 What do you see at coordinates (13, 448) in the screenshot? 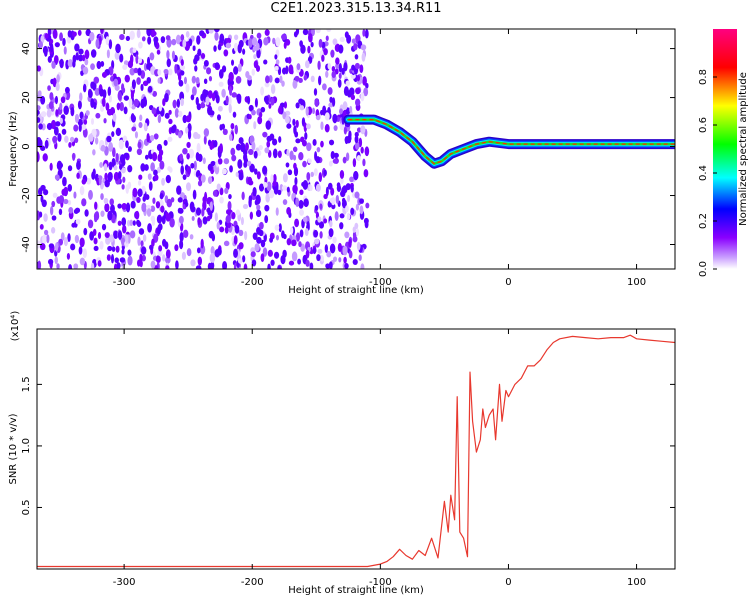
I see `snr-y-label: SNR (10 * v/v)` at bounding box center [13, 448].